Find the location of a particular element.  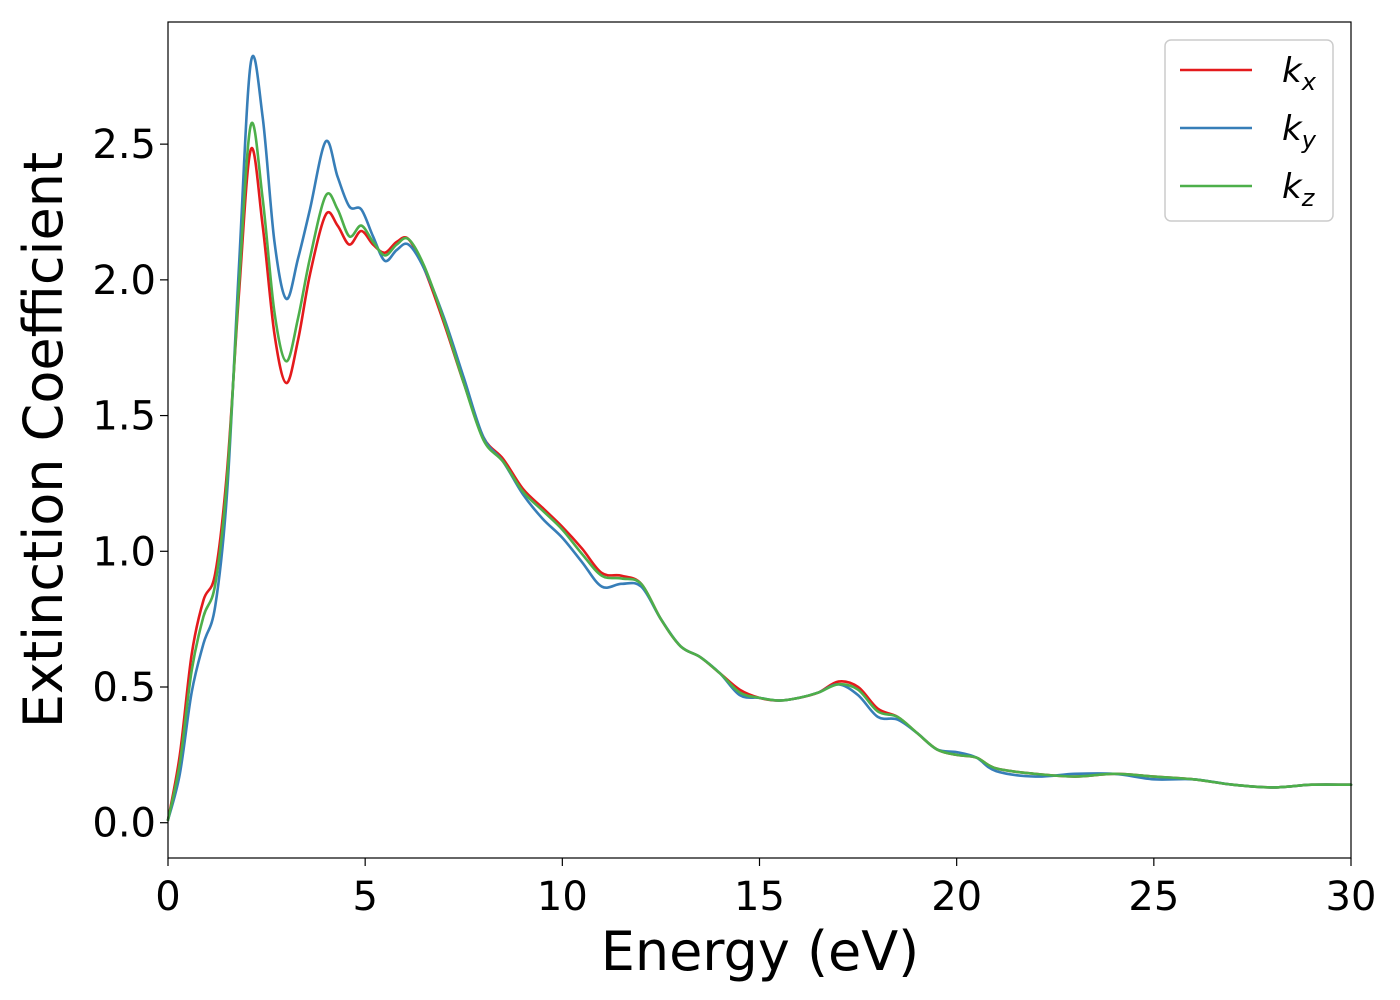

legend: kx ky kz is located at coordinates (1249, 130).